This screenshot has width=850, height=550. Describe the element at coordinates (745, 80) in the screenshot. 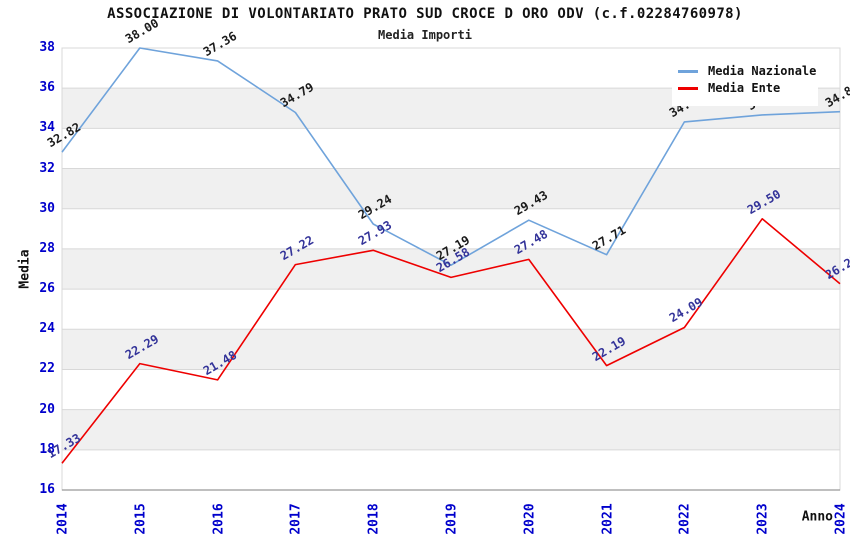

I see `legend: Media Nazionale Media Ente` at that location.